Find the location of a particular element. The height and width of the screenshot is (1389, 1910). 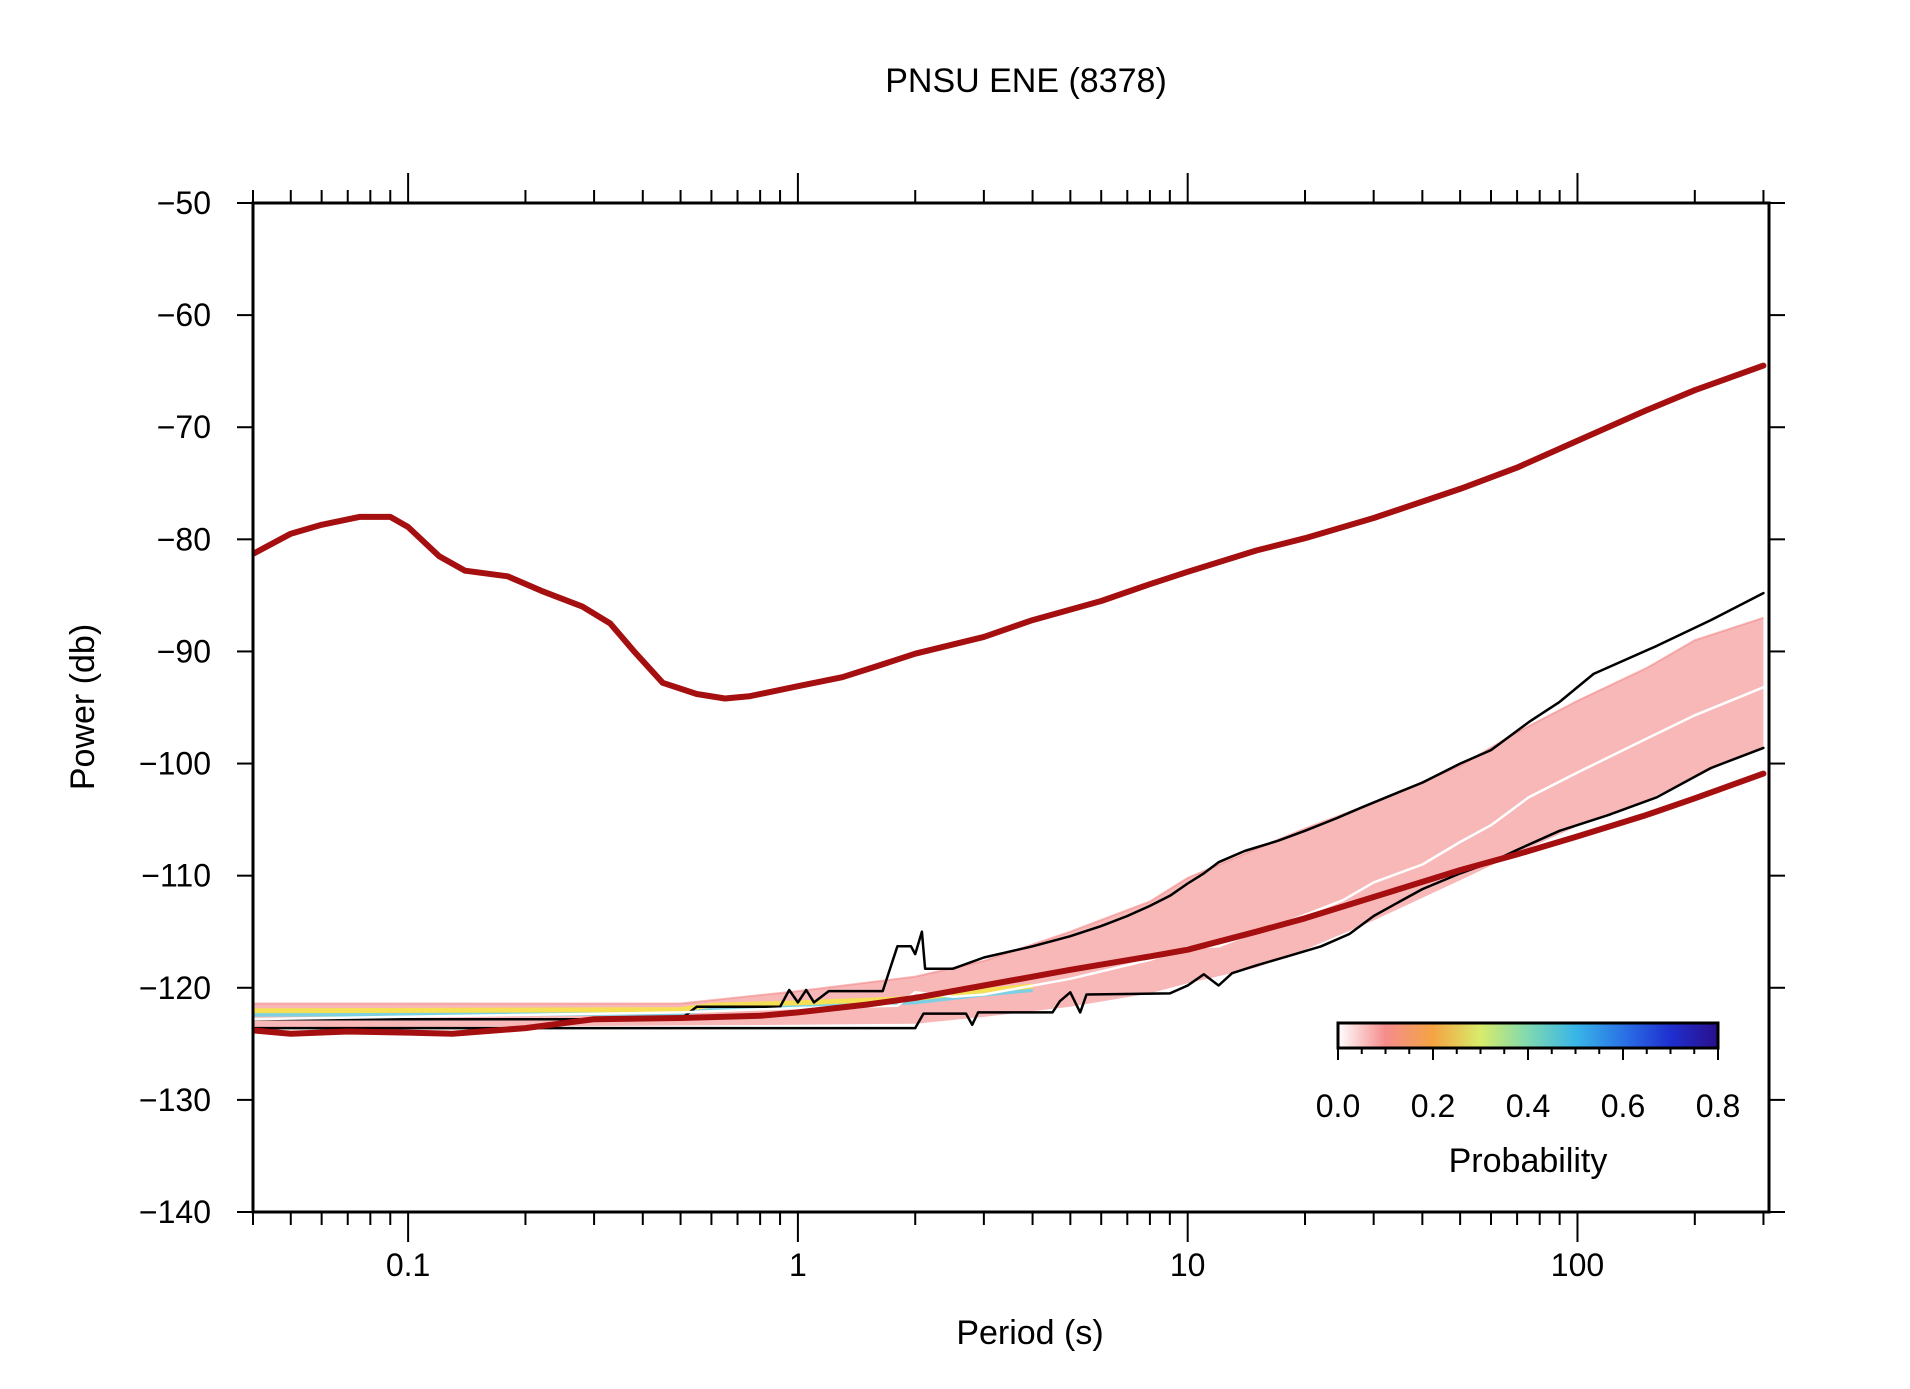

x-tick-label: 0.1 is located at coordinates (408, 1265).